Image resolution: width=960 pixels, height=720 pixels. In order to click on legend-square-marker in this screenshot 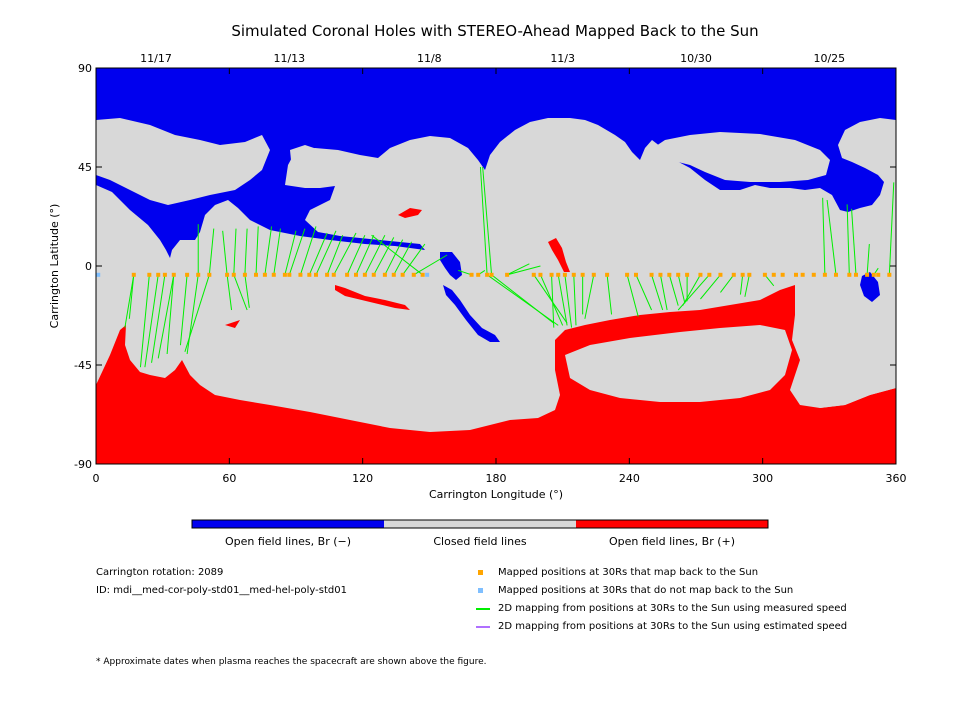, I will do `click(480, 572)`.